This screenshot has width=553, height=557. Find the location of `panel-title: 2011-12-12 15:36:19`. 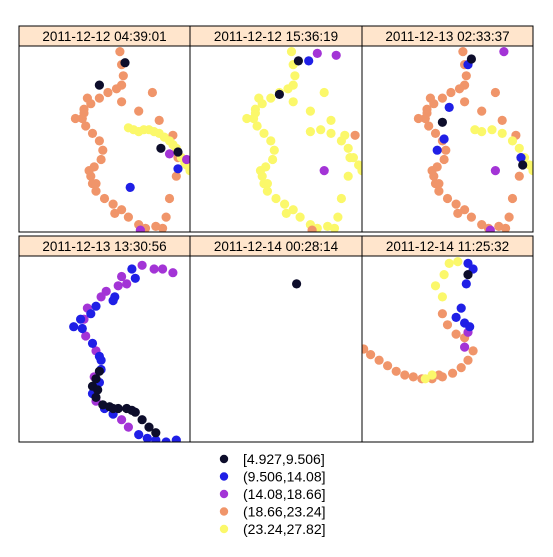

panel-title: 2011-12-12 15:36:19 is located at coordinates (276, 36).